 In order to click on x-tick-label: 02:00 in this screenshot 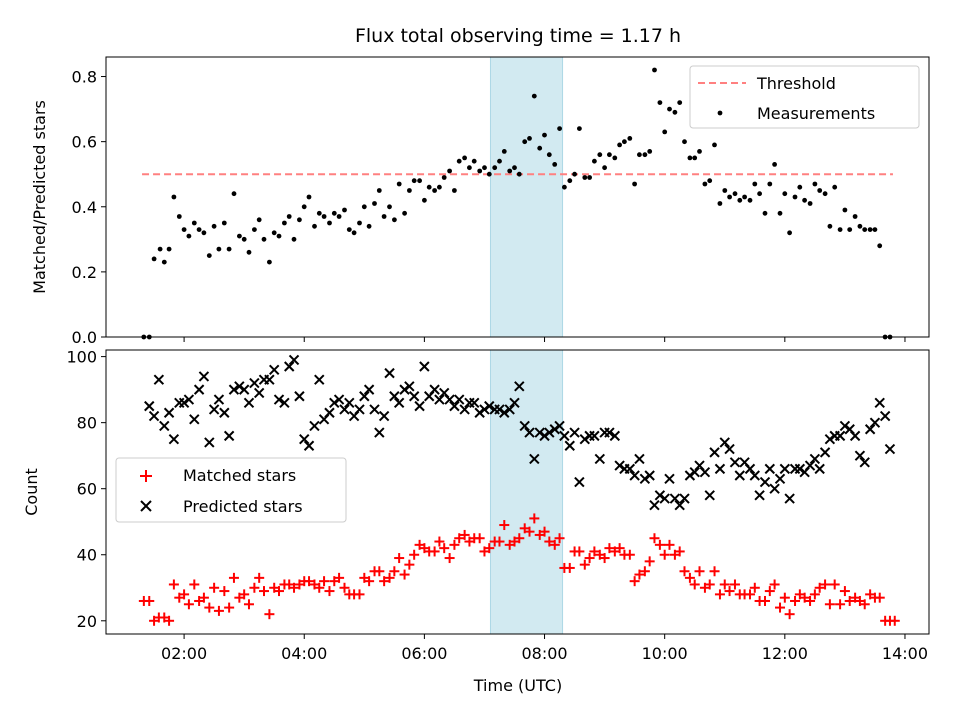, I will do `click(184, 653)`.